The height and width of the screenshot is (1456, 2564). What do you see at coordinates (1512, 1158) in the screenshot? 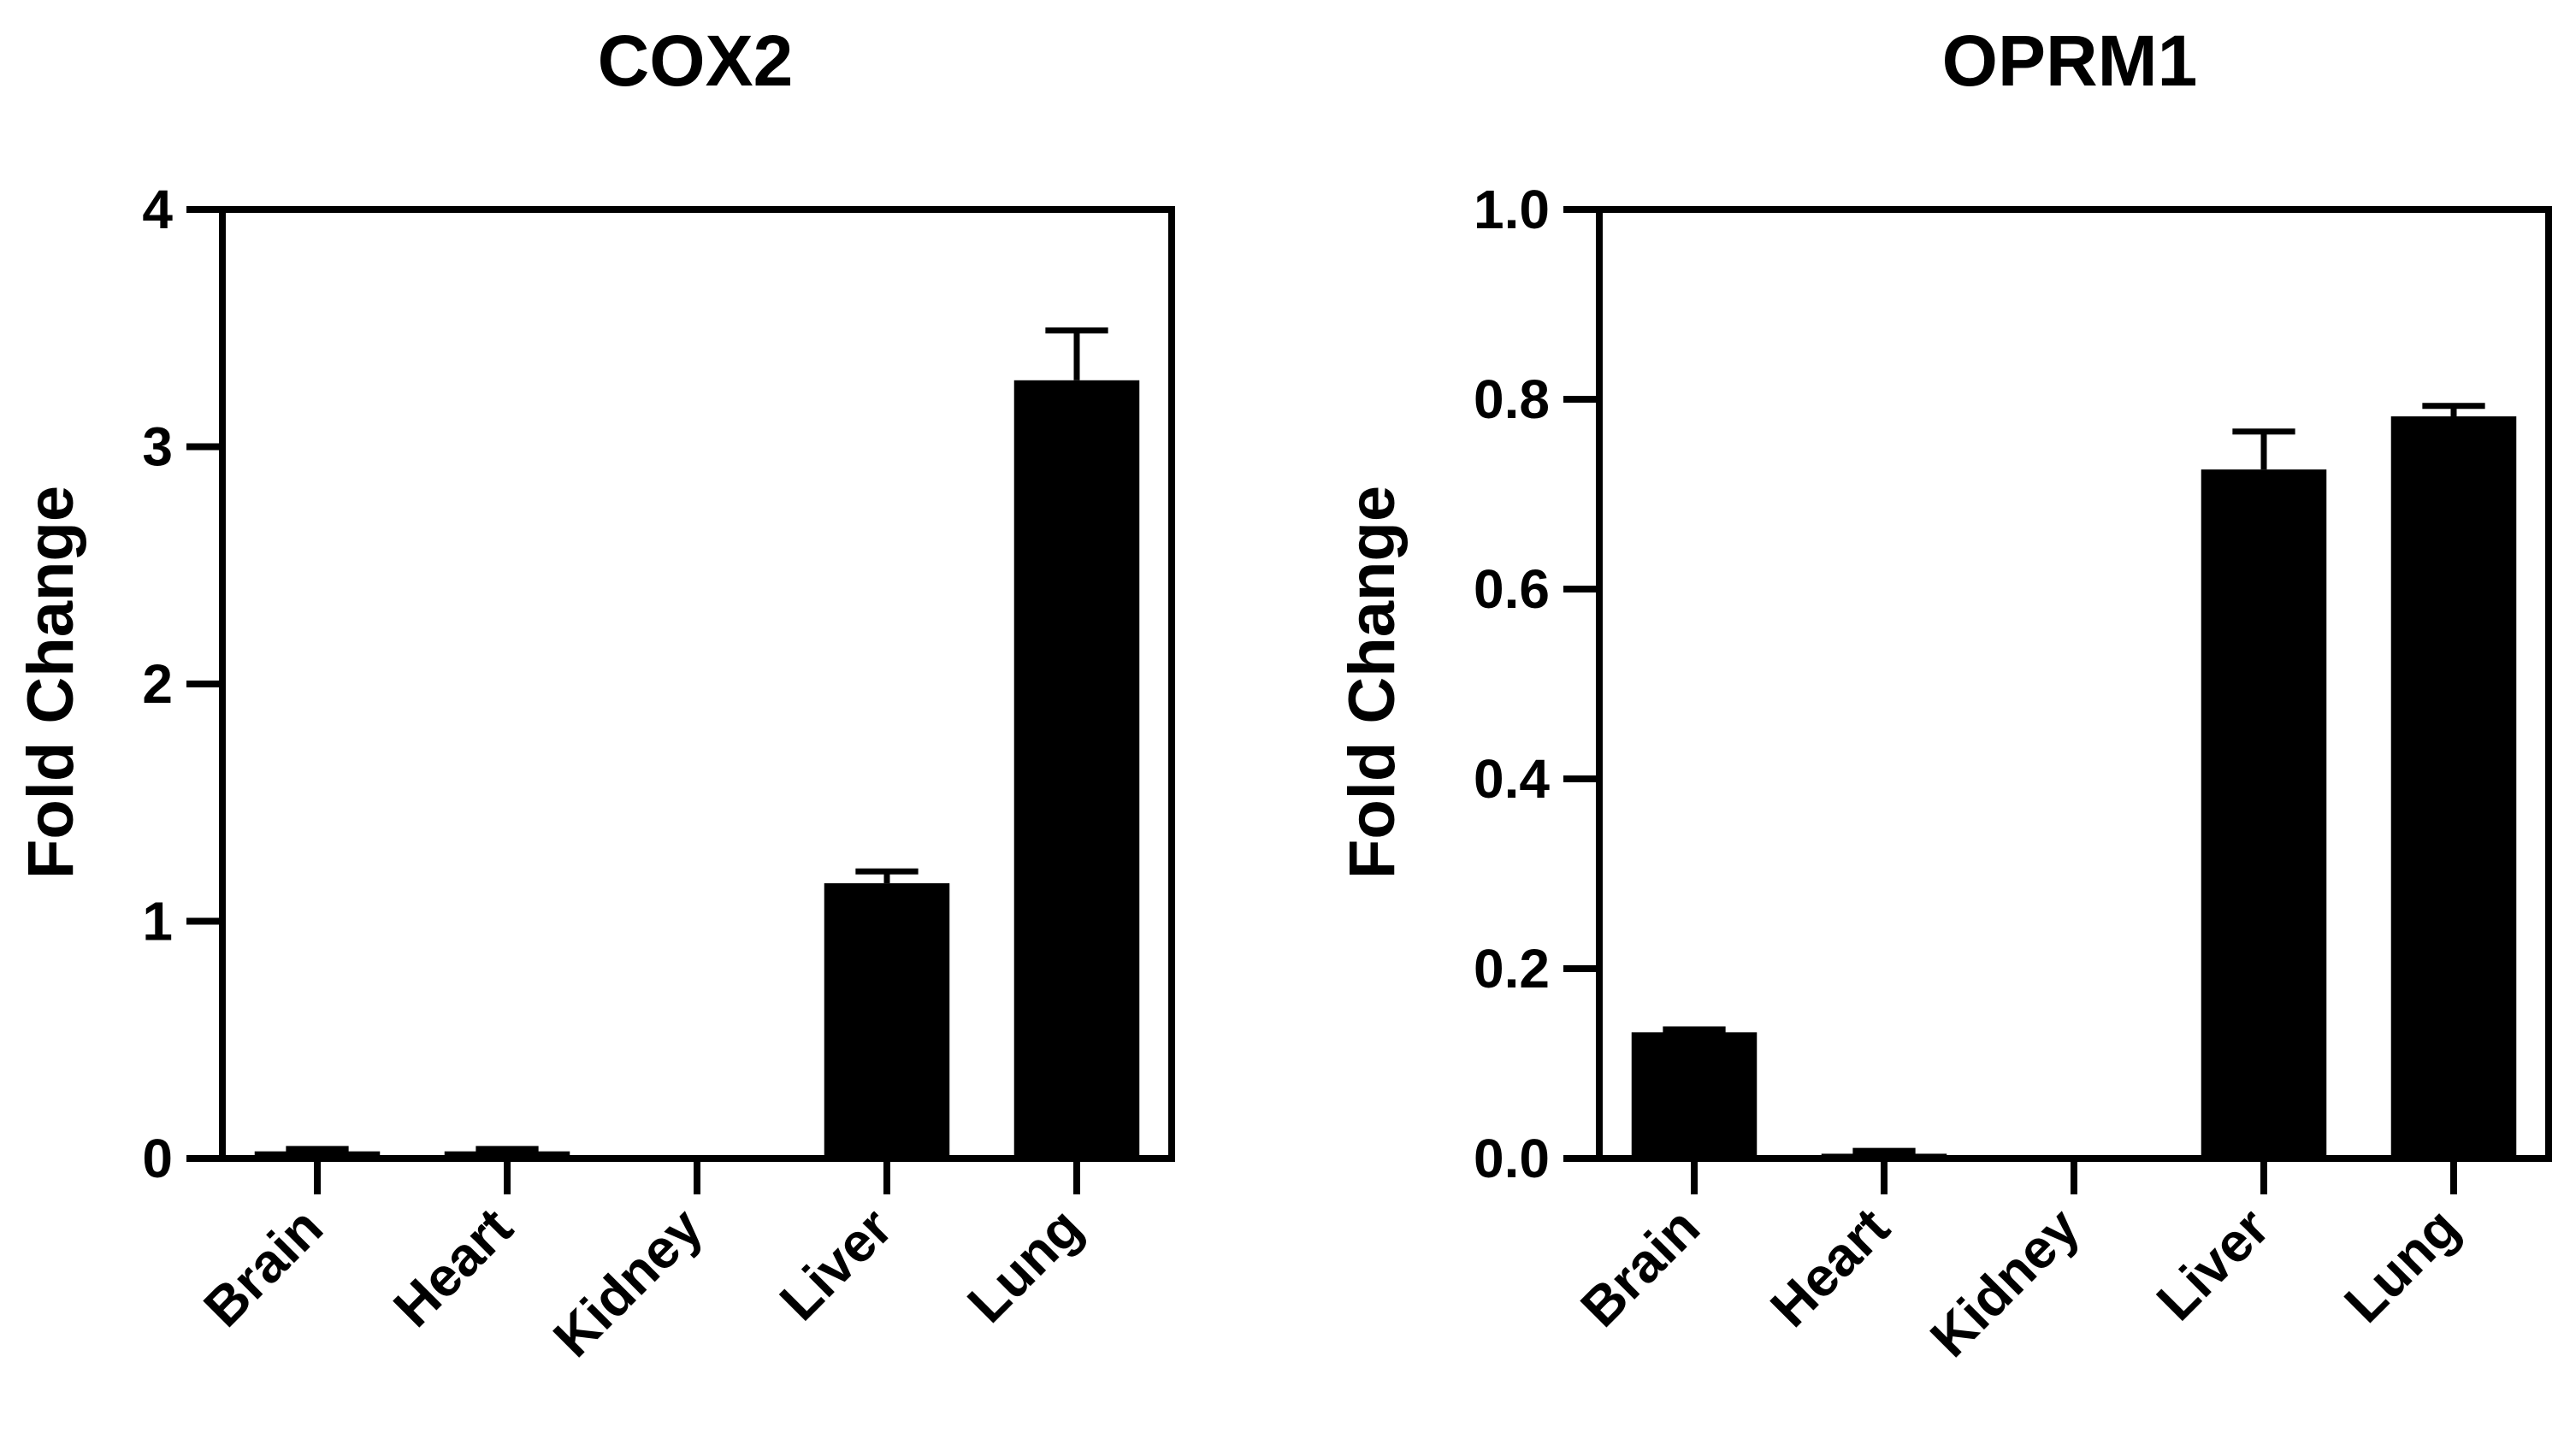
I see `y-tick-label: 0.0` at bounding box center [1512, 1158].